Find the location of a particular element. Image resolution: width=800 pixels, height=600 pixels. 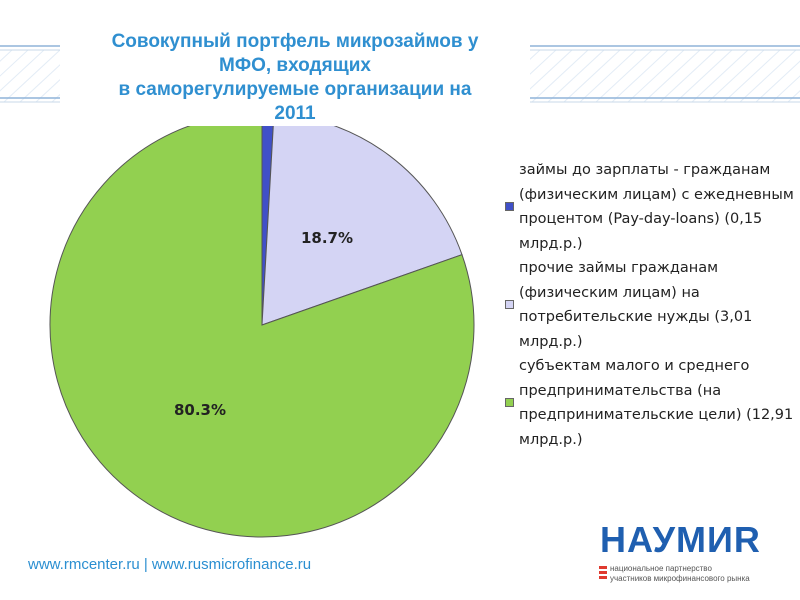

chart-title-line: Совокупный портфель микрозаймов у is located at coordinates (295, 41).